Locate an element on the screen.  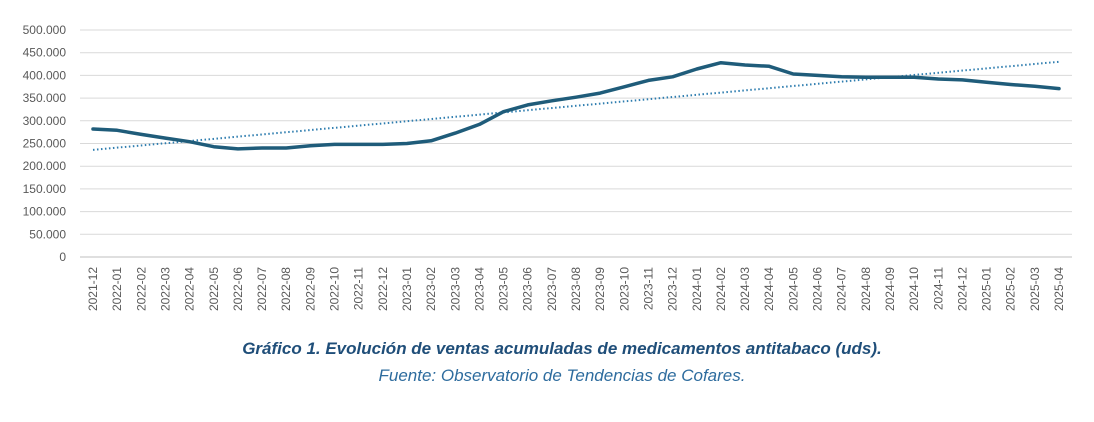
x-tick-label: 2023-08 is located at coordinates (576, 289).